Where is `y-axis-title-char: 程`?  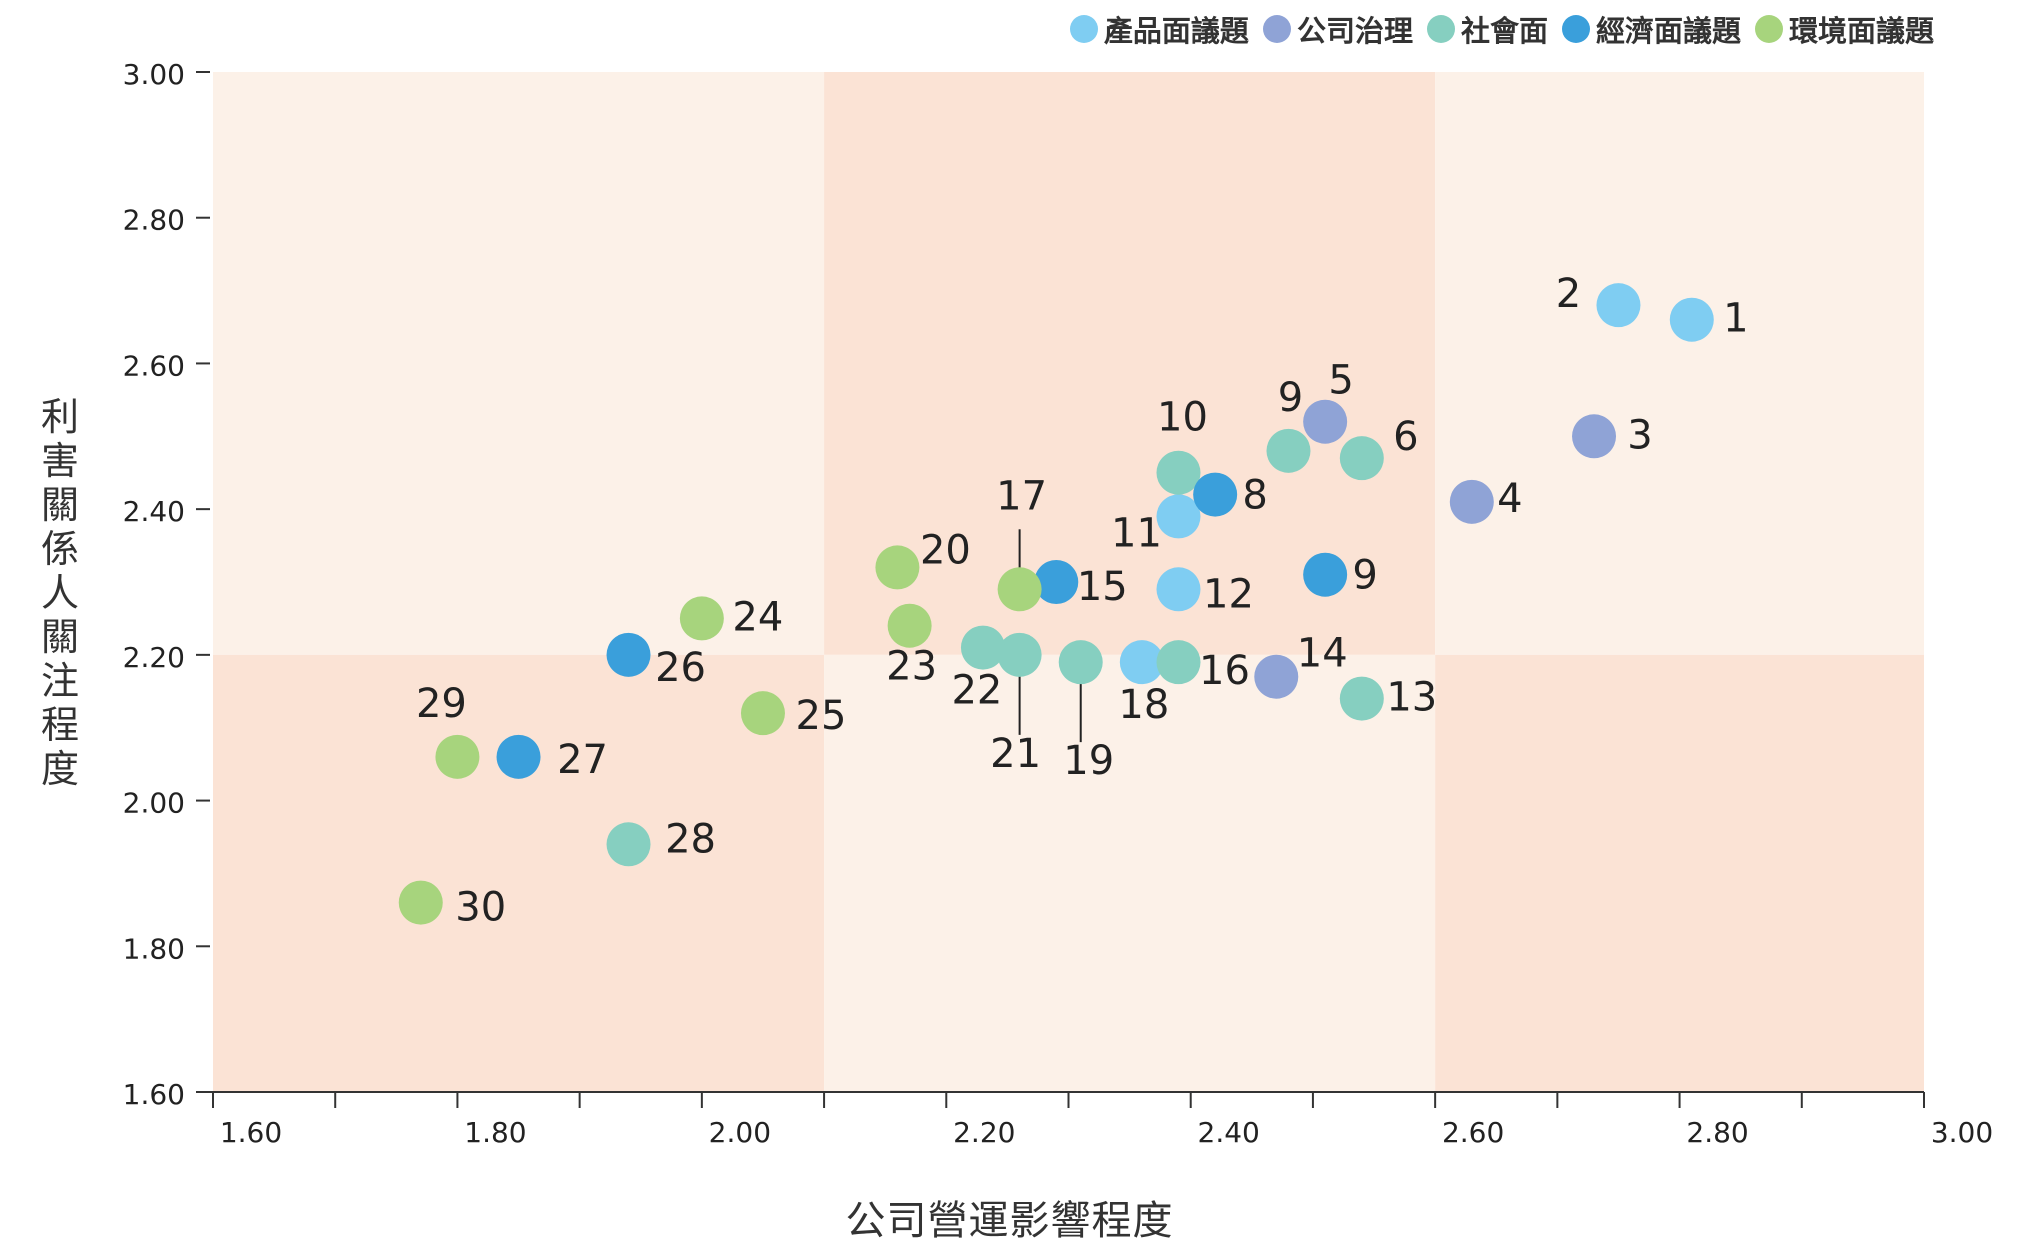
y-axis-title-char: 程 is located at coordinates (59, 725).